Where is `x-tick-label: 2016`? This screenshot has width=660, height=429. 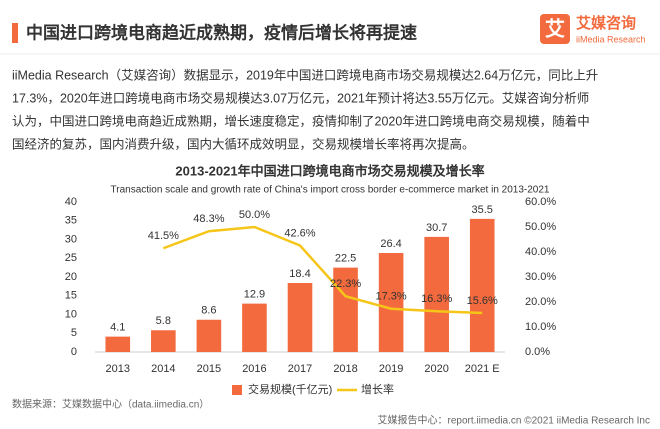 x-tick-label: 2016 is located at coordinates (254, 369).